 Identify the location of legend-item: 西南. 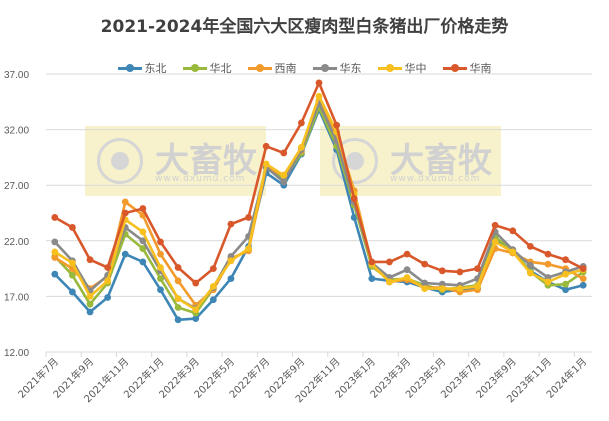
(272, 68).